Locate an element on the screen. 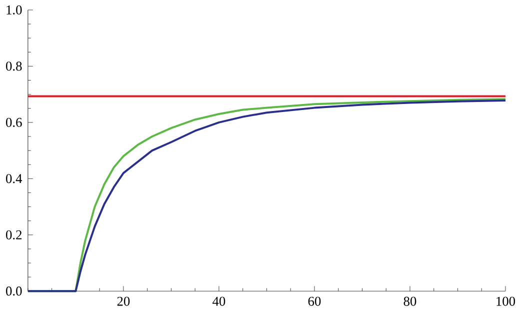 Image resolution: width=520 pixels, height=313 pixels. y-tick-label: 0.8 is located at coordinates (14, 66).